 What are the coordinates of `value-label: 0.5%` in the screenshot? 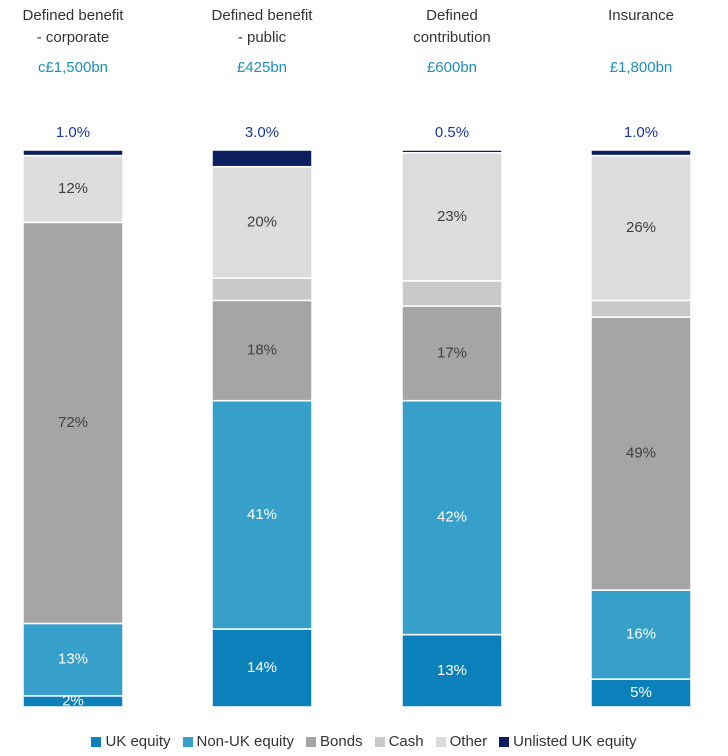 It's located at (452, 132).